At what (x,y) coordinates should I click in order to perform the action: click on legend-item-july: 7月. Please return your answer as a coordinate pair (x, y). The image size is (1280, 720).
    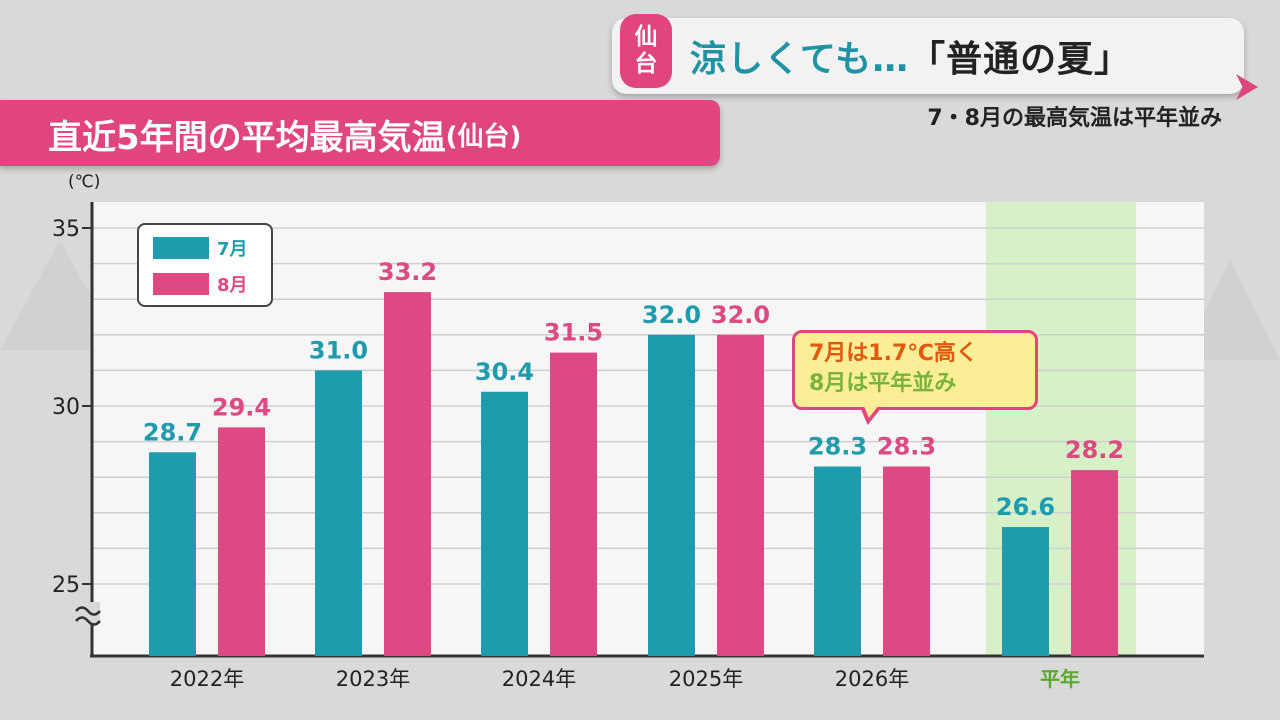
    Looking at the image, I should click on (200, 248).